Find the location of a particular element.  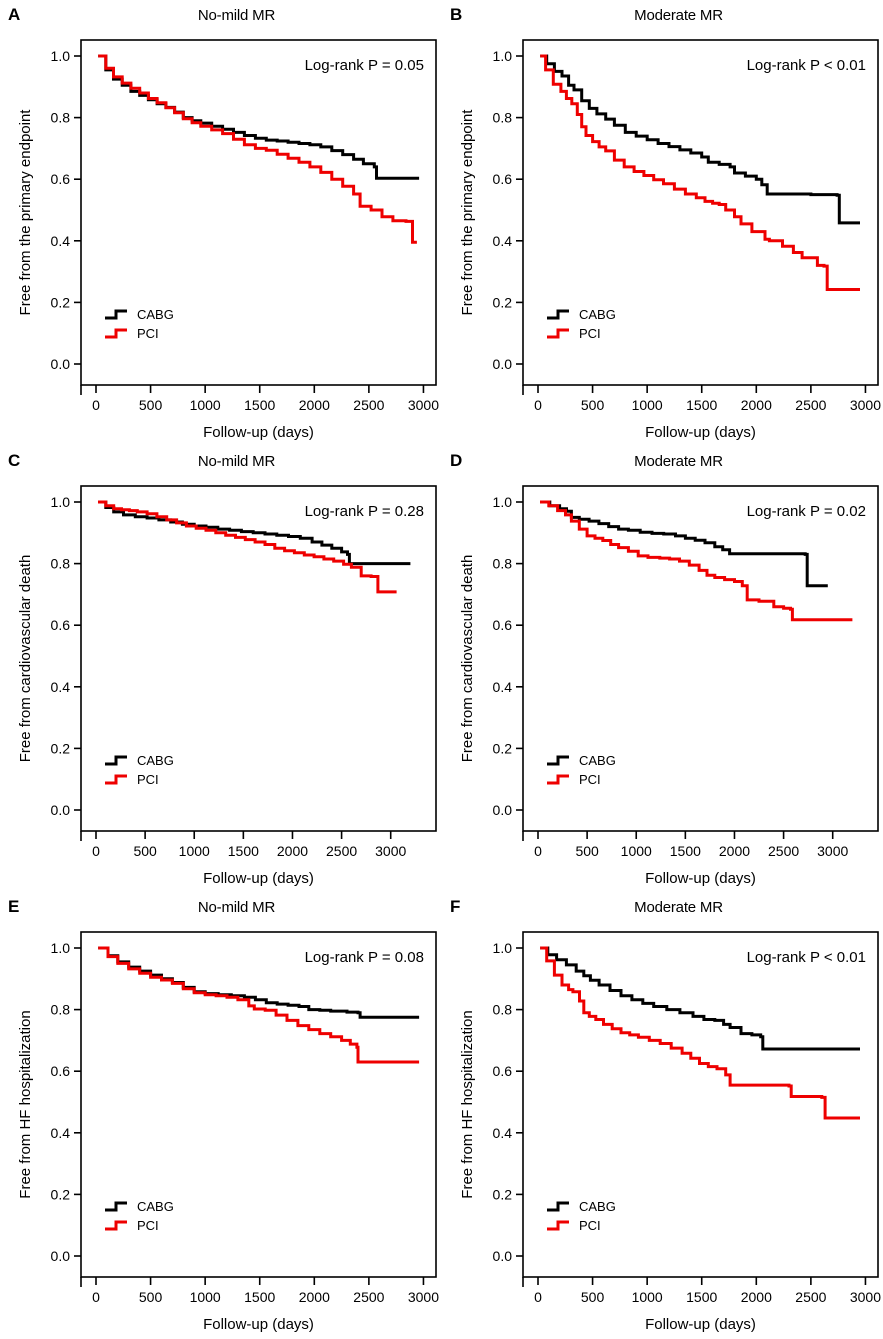

log-rank-pvalue: Log-rank P = 0.02 is located at coordinates (806, 511).